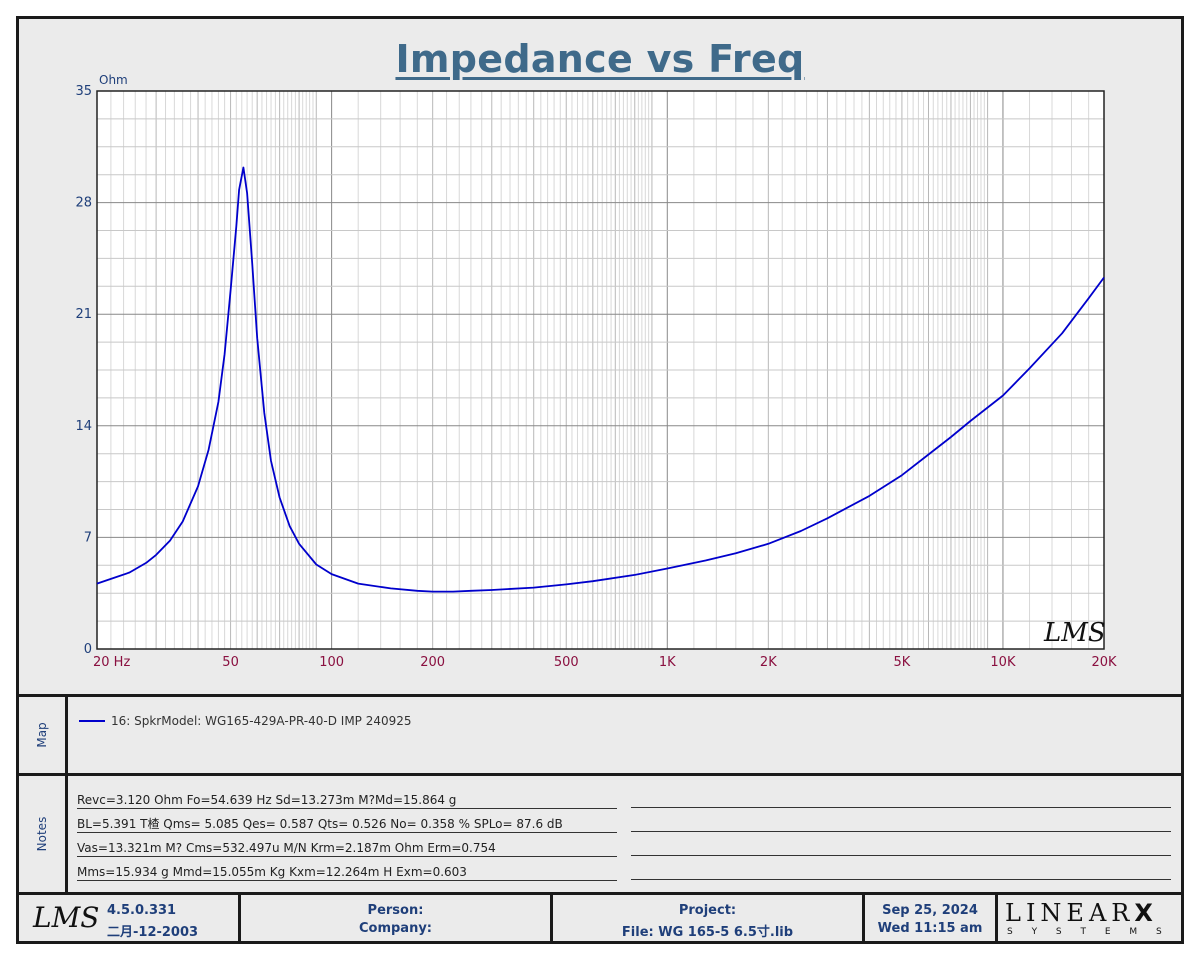 This screenshot has width=1200, height=960. I want to click on footer-version-cell: LMS 4.5.0.331 二月-12-2003, so click(130, 918).